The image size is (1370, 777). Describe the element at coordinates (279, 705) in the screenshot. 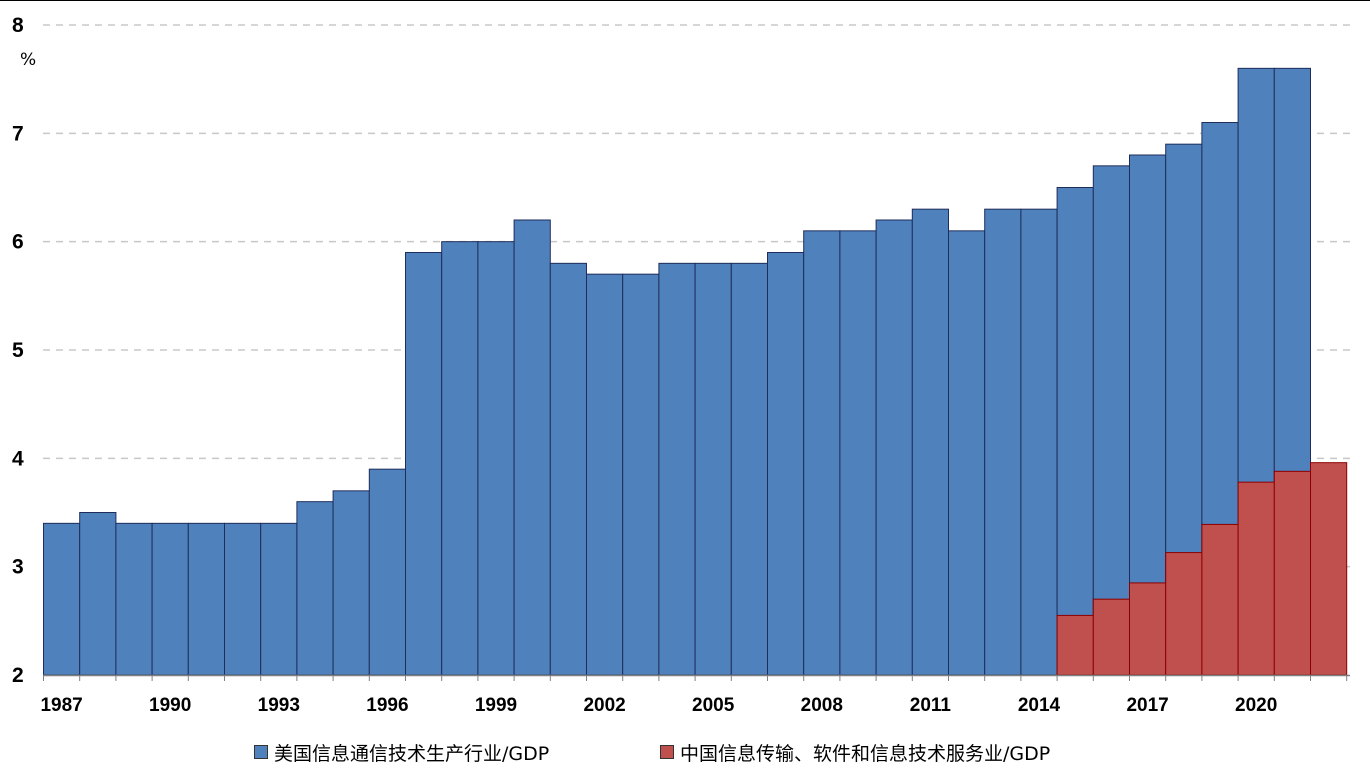

I see `x-tick-label: 1993` at that location.